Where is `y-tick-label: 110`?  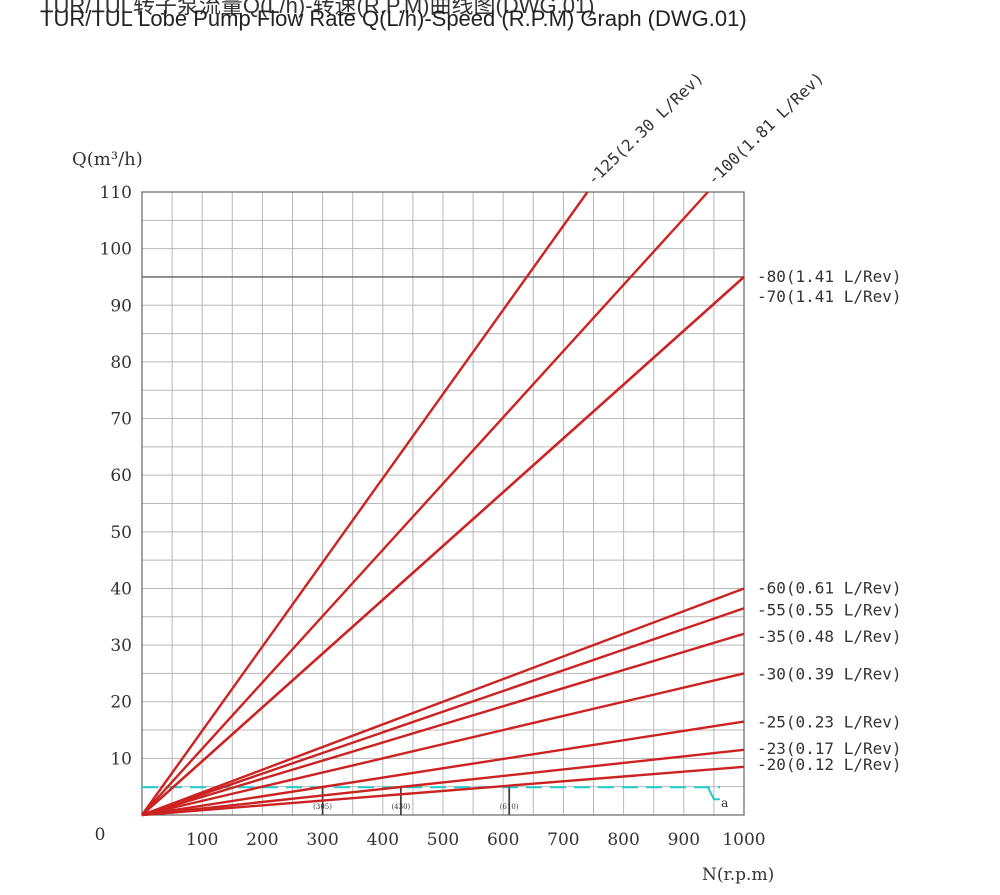
y-tick-label: 110 is located at coordinates (116, 193).